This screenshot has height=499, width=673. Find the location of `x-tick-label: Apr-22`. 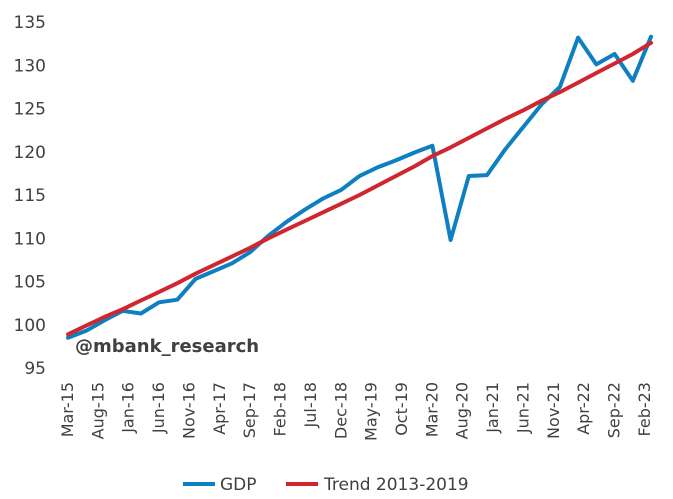

x-tick-label: Apr-22 is located at coordinates (583, 408).